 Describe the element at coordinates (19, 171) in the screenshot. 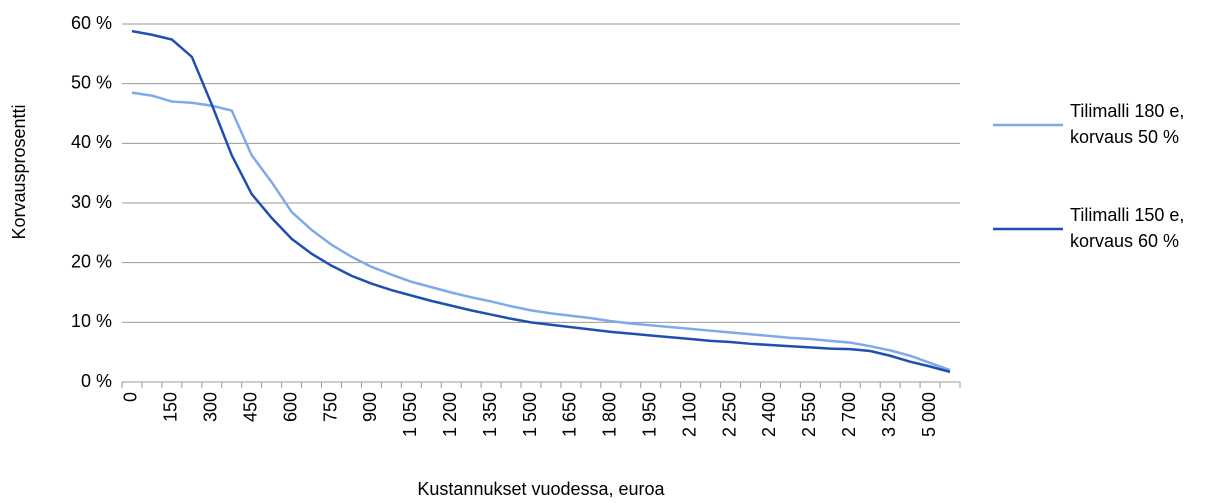

I see `y-axis-label: Korvausprosentti` at that location.